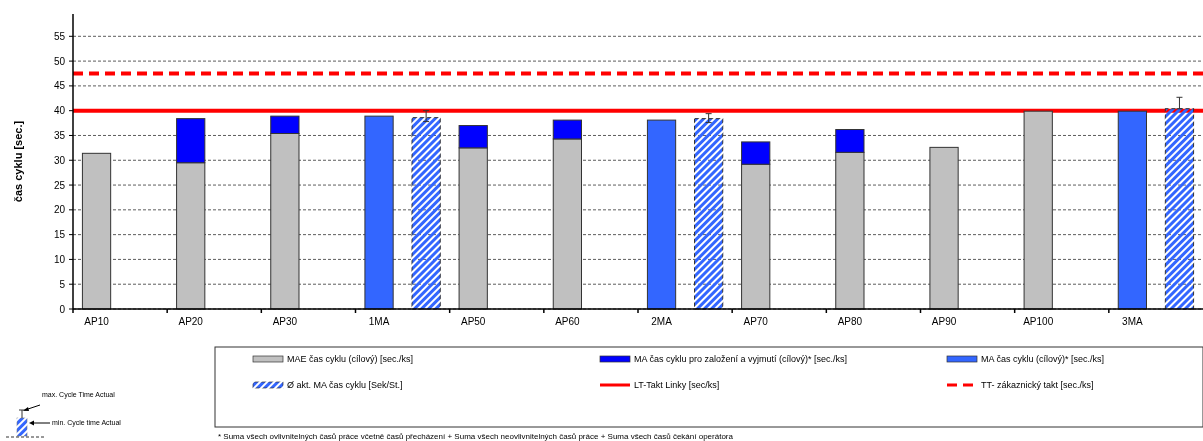 The image size is (1203, 441). Describe the element at coordinates (379, 321) in the screenshot. I see `x-tick-label: 1MA` at that location.